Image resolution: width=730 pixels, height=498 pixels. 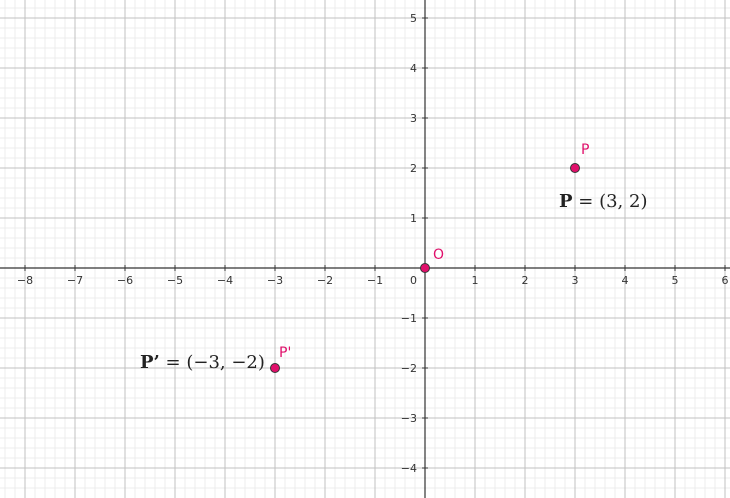 What do you see at coordinates (325, 280) in the screenshot?
I see `x-tick-label: −2` at bounding box center [325, 280].